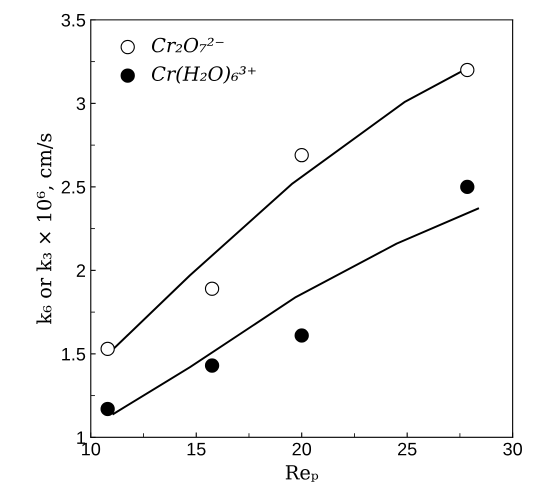  What do you see at coordinates (204, 75) in the screenshot?
I see `legend-label: Cr(H₂O)₆³⁺` at bounding box center [204, 75].